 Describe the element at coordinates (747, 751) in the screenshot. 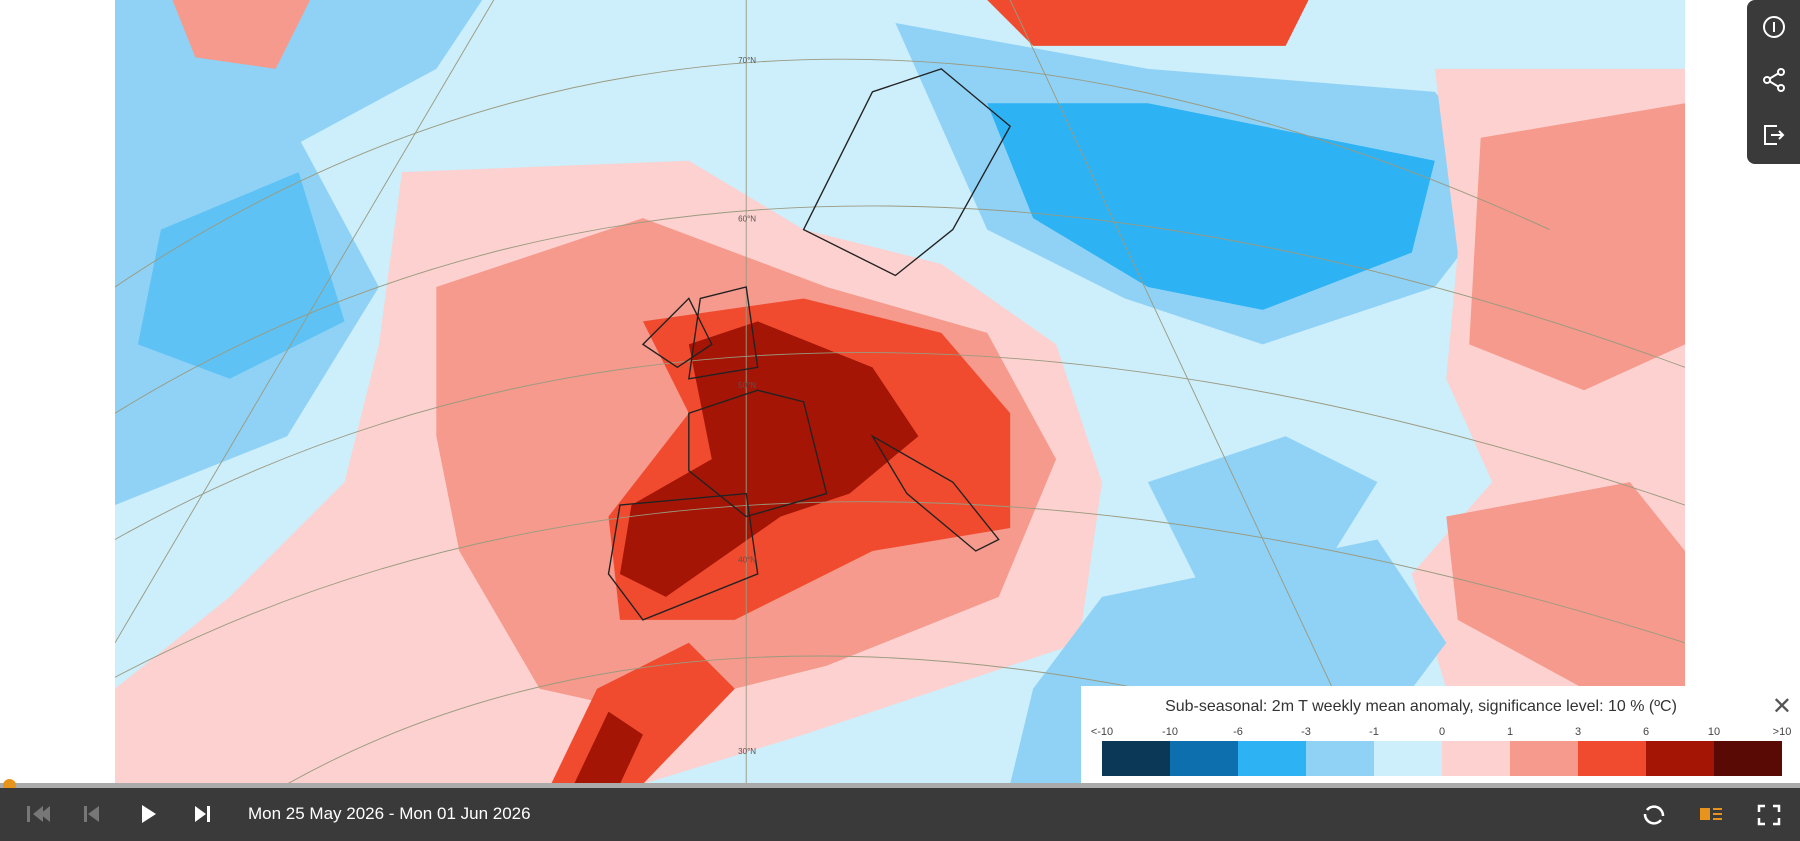

I see `latitude-label: 30°N` at that location.